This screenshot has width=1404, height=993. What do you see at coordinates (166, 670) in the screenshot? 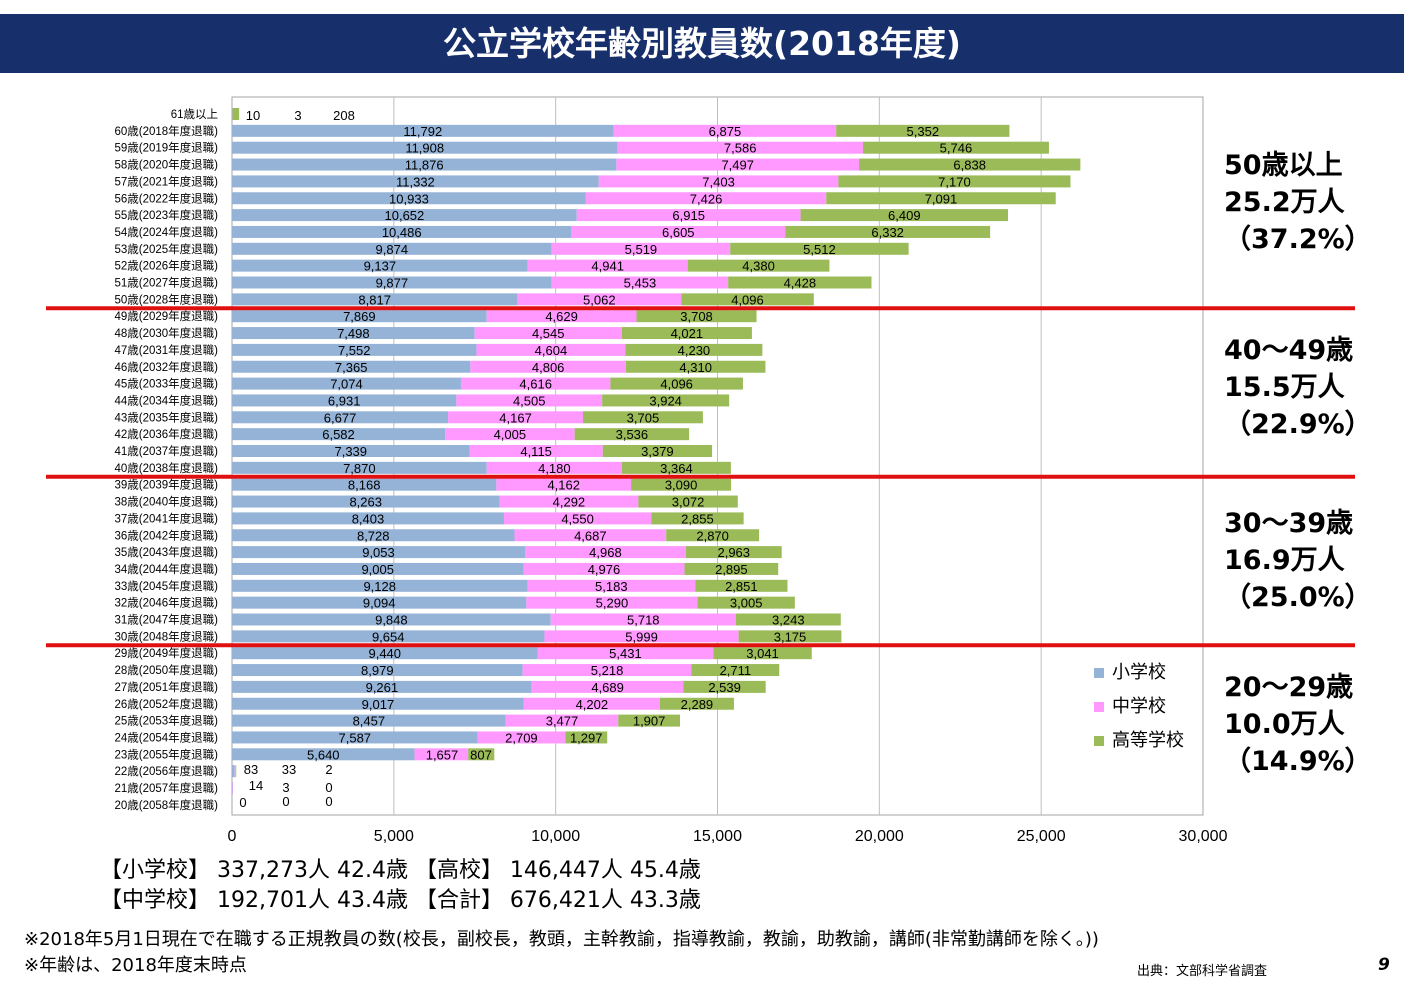
I see `category-label: 28歳(2050年度退職)` at bounding box center [166, 670].